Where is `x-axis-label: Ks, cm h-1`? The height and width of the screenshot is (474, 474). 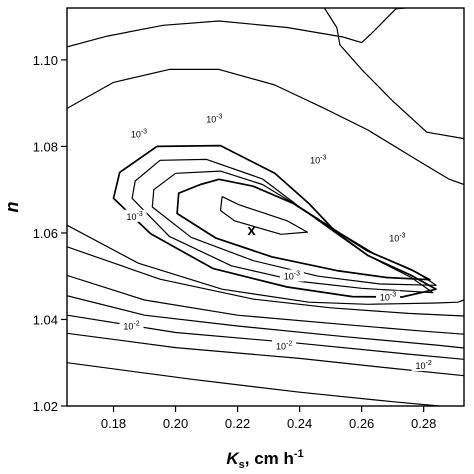
x-axis-label: Ks, cm h-1 is located at coordinates (264, 459).